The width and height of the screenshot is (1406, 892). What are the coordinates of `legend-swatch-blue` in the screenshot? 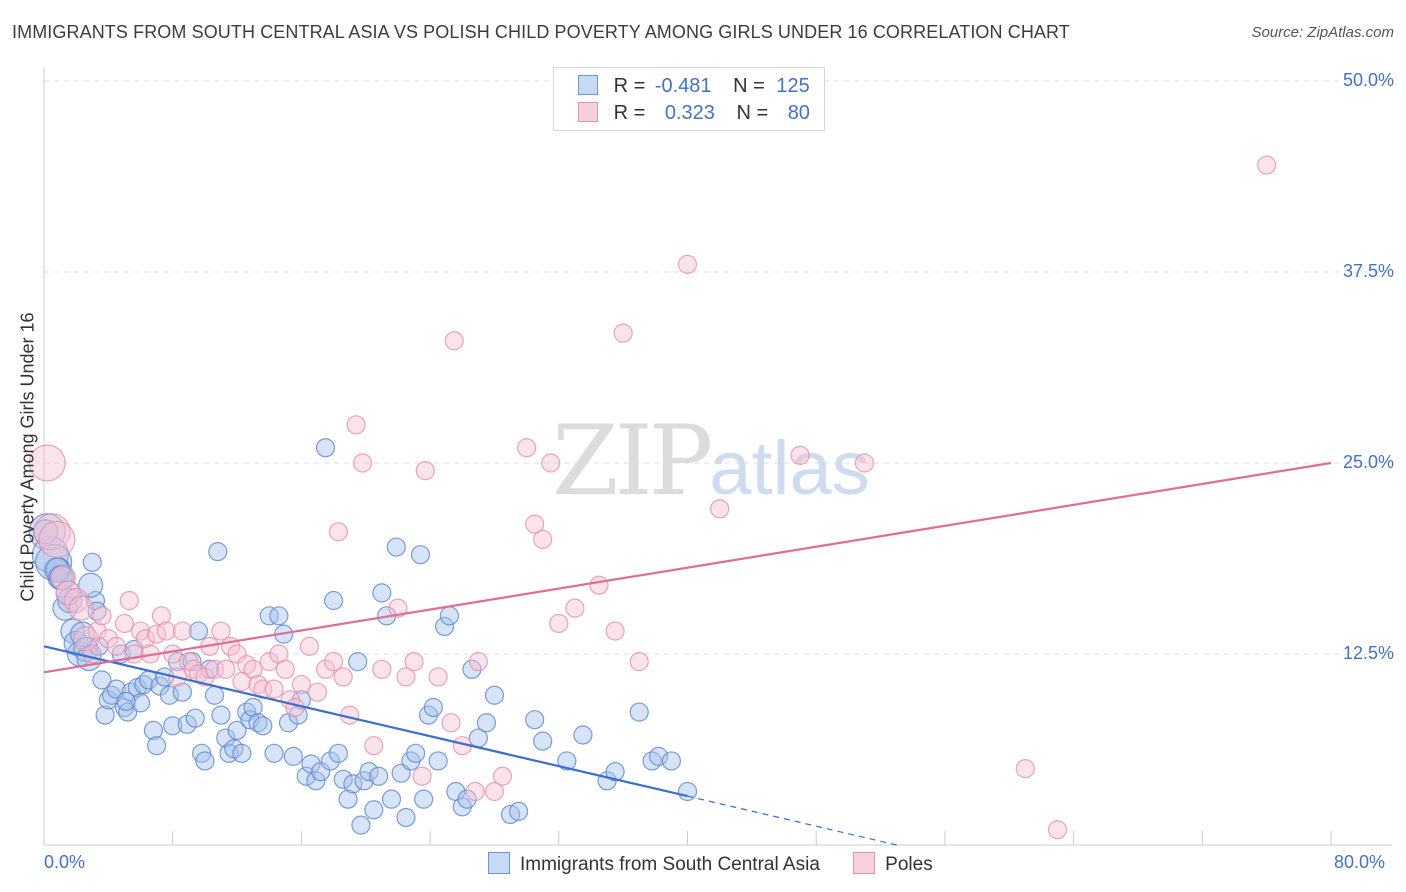 It's located at (499, 863).